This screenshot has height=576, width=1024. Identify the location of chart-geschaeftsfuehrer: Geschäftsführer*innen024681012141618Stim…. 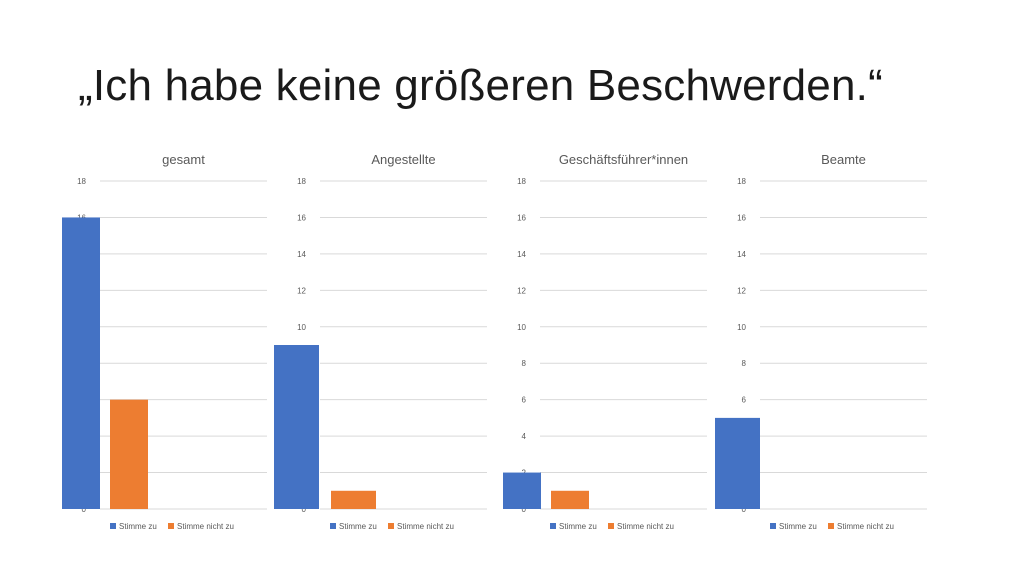
(605, 341).